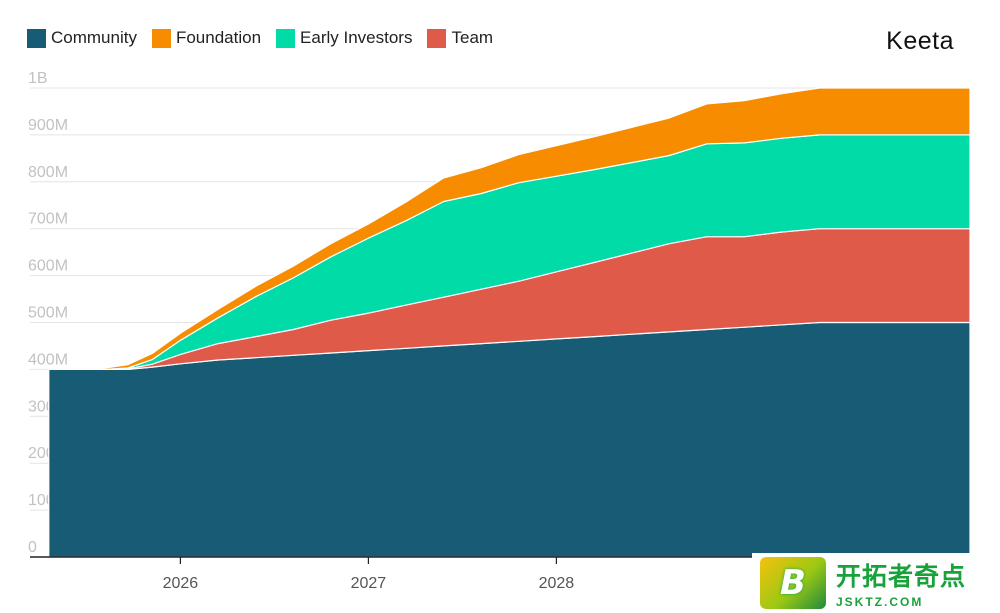 This screenshot has width=1000, height=613. What do you see at coordinates (32, 547) in the screenshot?
I see `y-tick-label-0: 0` at bounding box center [32, 547].